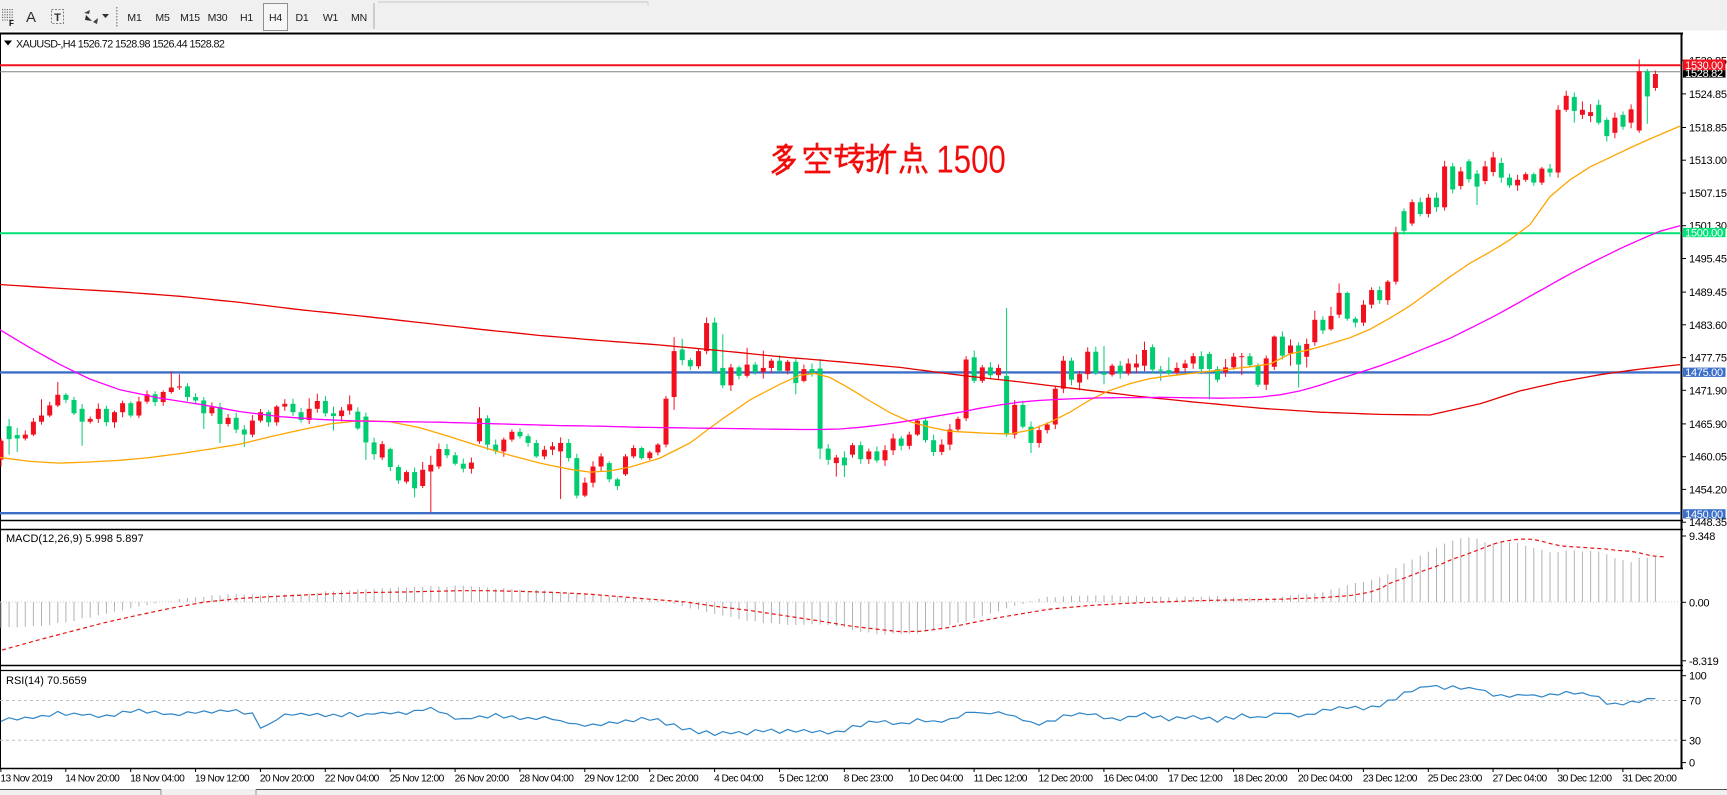  What do you see at coordinates (1585, 779) in the screenshot?
I see `svg-text: 30 Dec 12:00` at bounding box center [1585, 779].